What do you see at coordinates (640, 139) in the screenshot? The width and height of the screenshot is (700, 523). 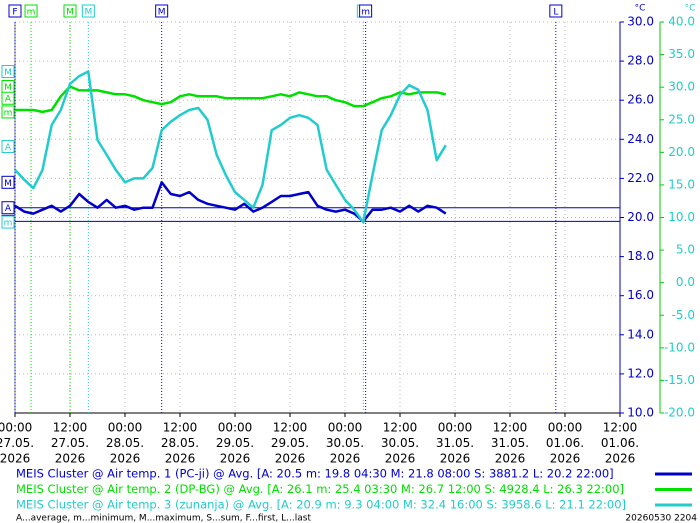 I see `y-tick-label: 24.0` at bounding box center [640, 139].